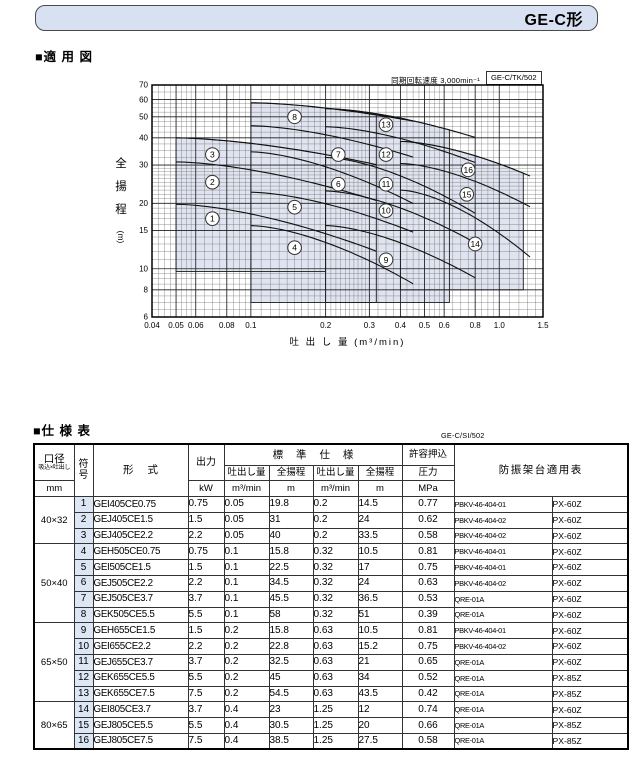 Image resolution: width=636 pixels, height=767 pixels. What do you see at coordinates (467, 194) in the screenshot?
I see `region-label-number: 15` at bounding box center [467, 194].